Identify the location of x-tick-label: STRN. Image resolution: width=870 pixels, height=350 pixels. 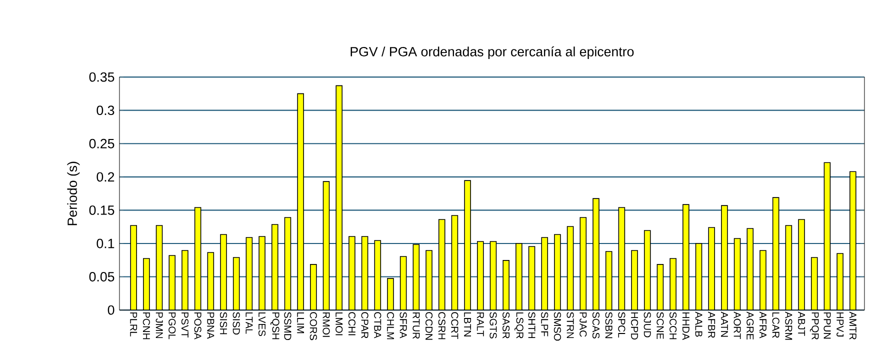
(570, 325).